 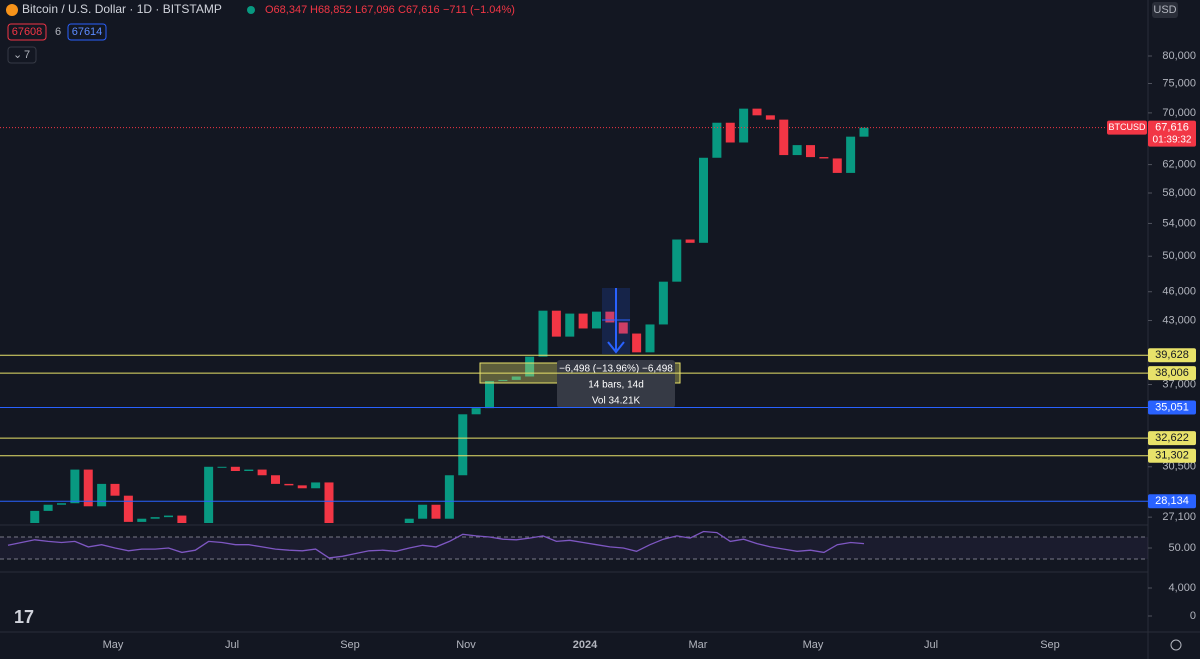 I want to click on rsi-line, so click(x=436, y=544).